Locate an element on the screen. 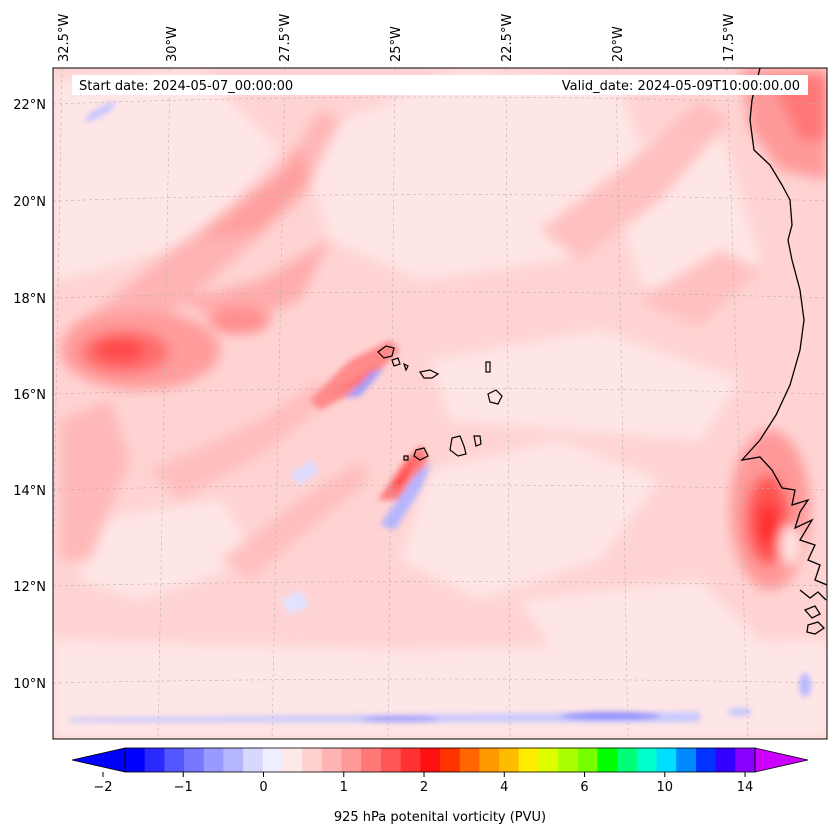 The image size is (837, 836). lat-label: 16°N is located at coordinates (29, 395).